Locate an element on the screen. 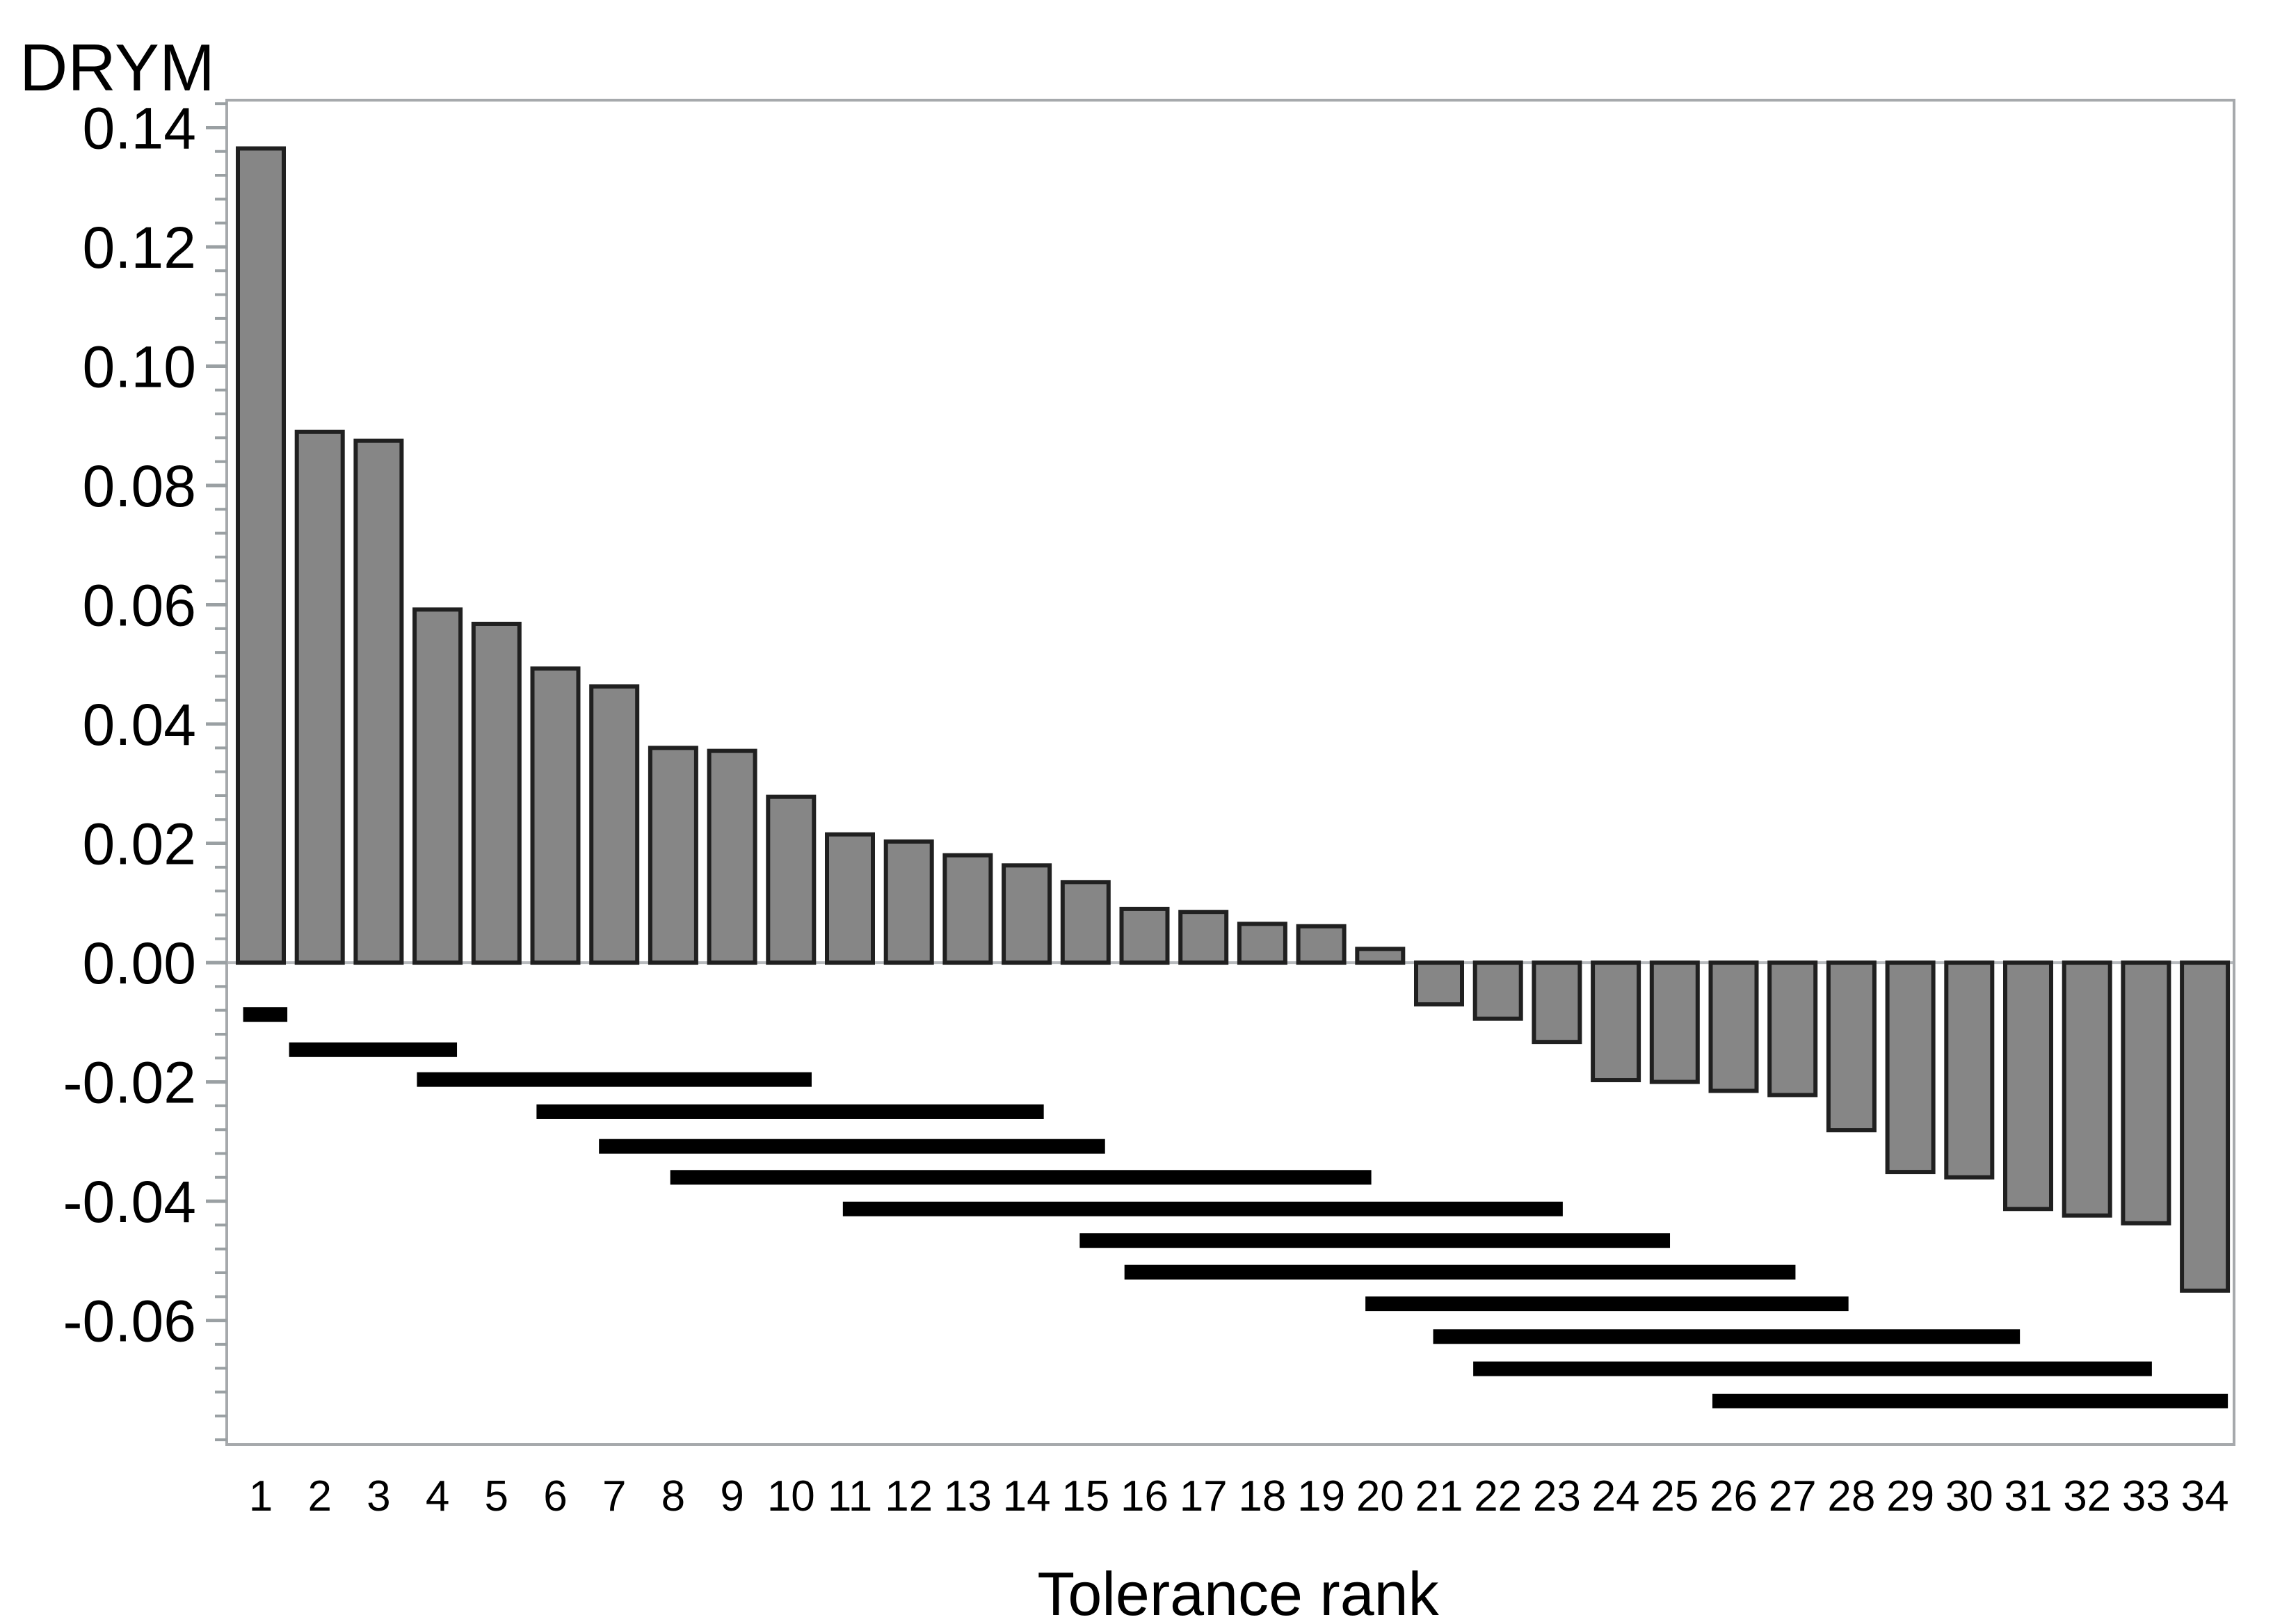 This screenshot has height=1624, width=2273. x-tick-label-12: 12 is located at coordinates (909, 1496).